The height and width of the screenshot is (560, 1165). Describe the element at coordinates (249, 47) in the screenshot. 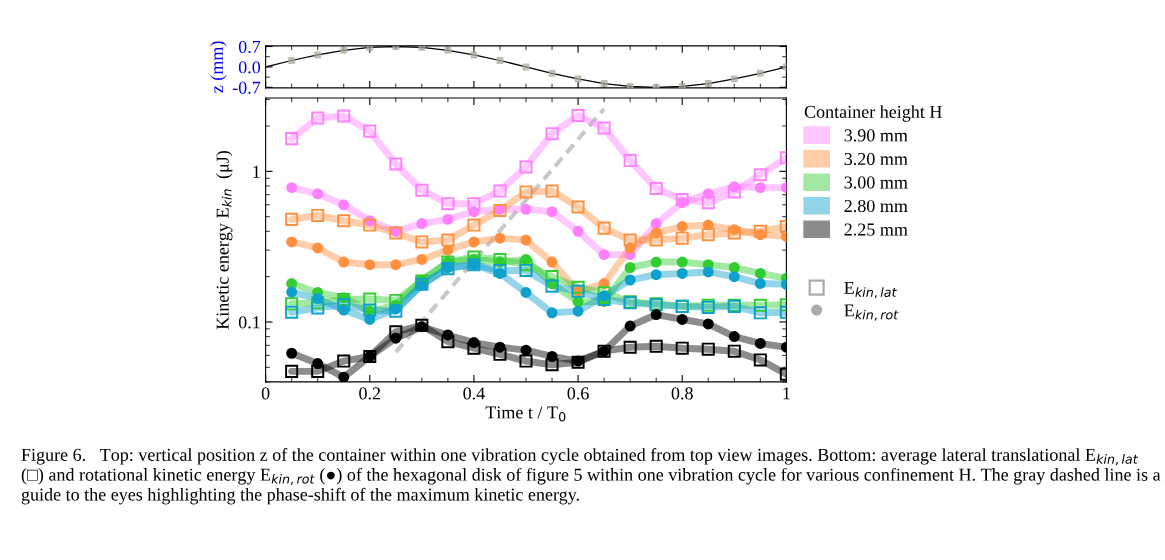

I see `y-tick-label: 0.7` at that location.